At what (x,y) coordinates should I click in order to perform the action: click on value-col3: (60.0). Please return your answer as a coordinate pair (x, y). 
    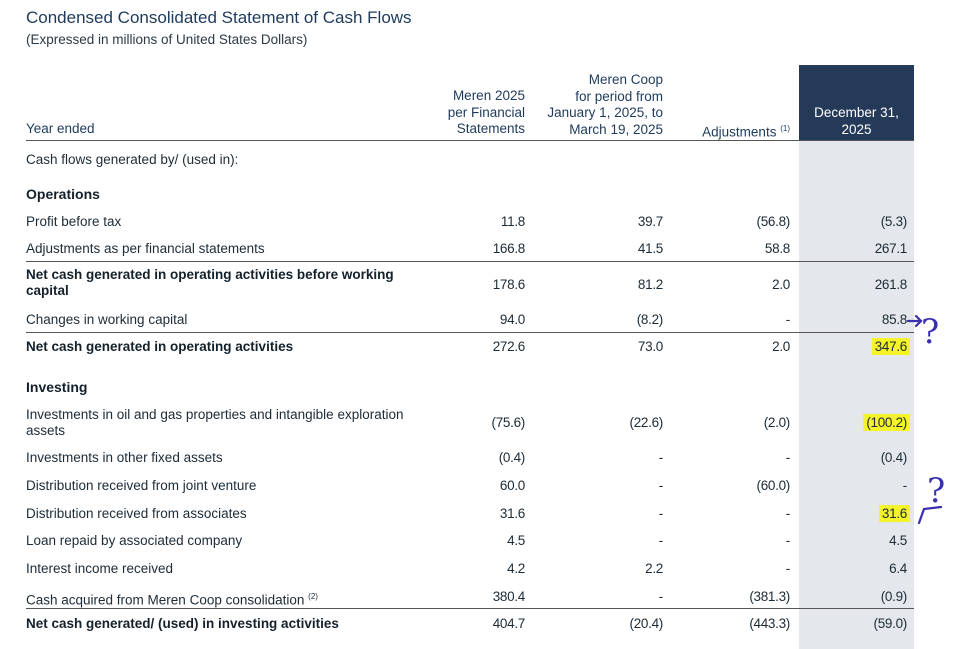
    Looking at the image, I should click on (773, 485).